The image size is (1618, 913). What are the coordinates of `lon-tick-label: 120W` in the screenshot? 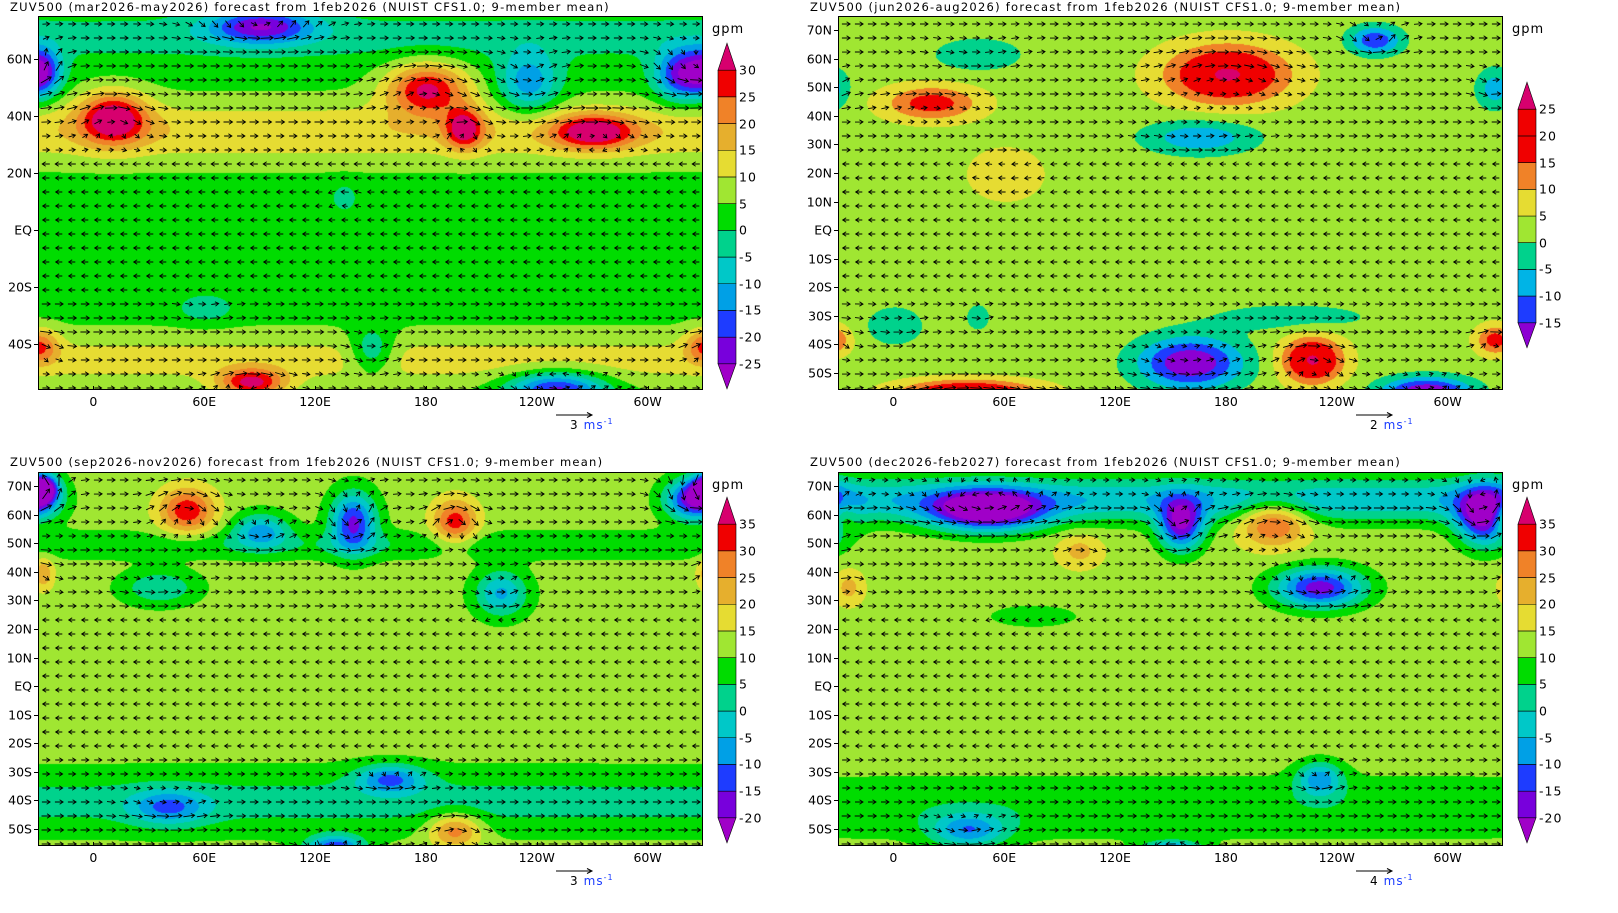 It's located at (1336, 401).